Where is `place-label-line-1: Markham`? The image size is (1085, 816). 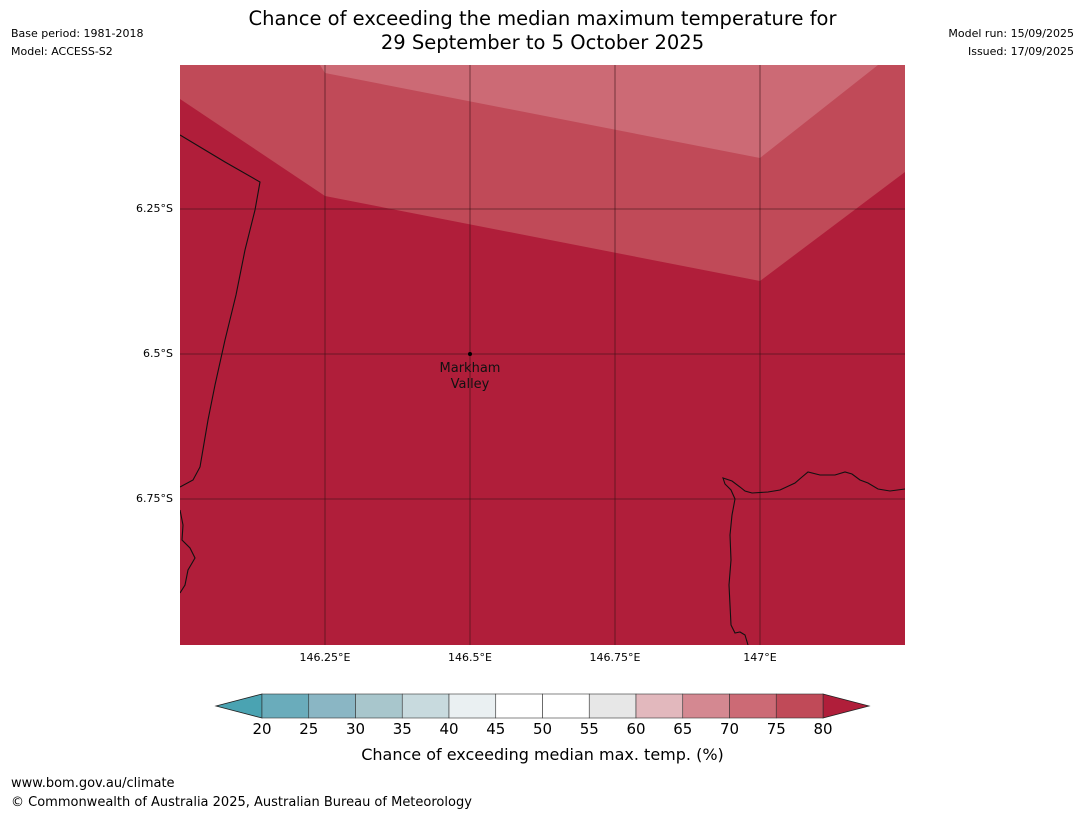
place-label-line-1: Markham is located at coordinates (470, 368).